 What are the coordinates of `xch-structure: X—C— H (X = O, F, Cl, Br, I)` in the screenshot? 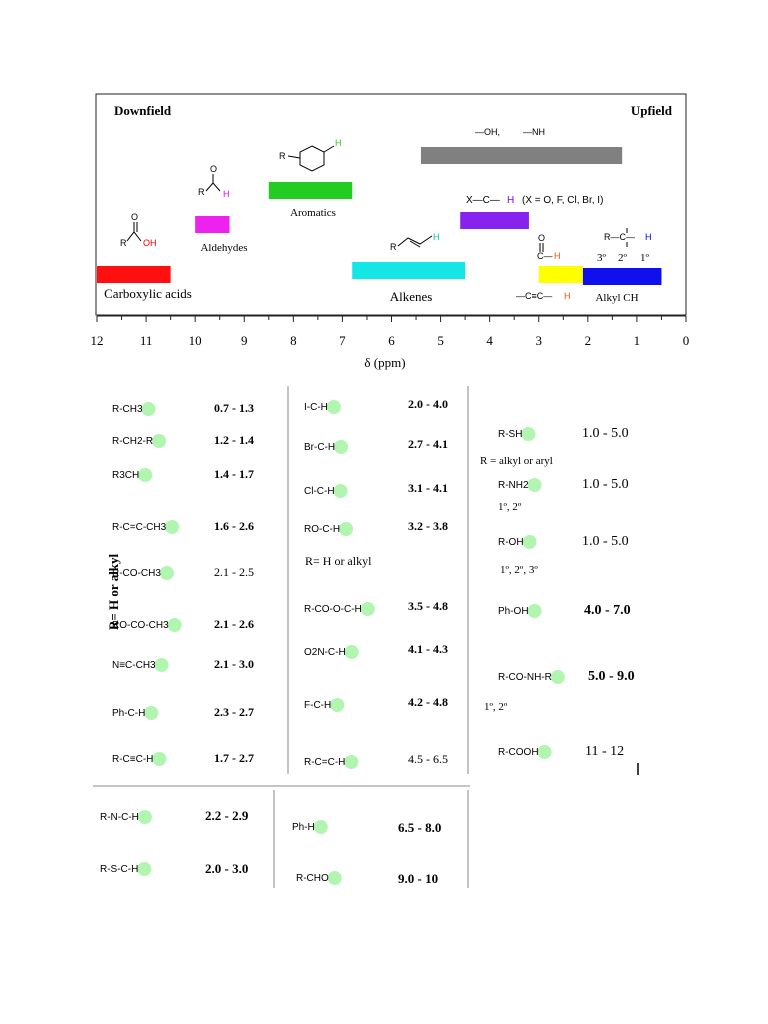 It's located at (534, 200).